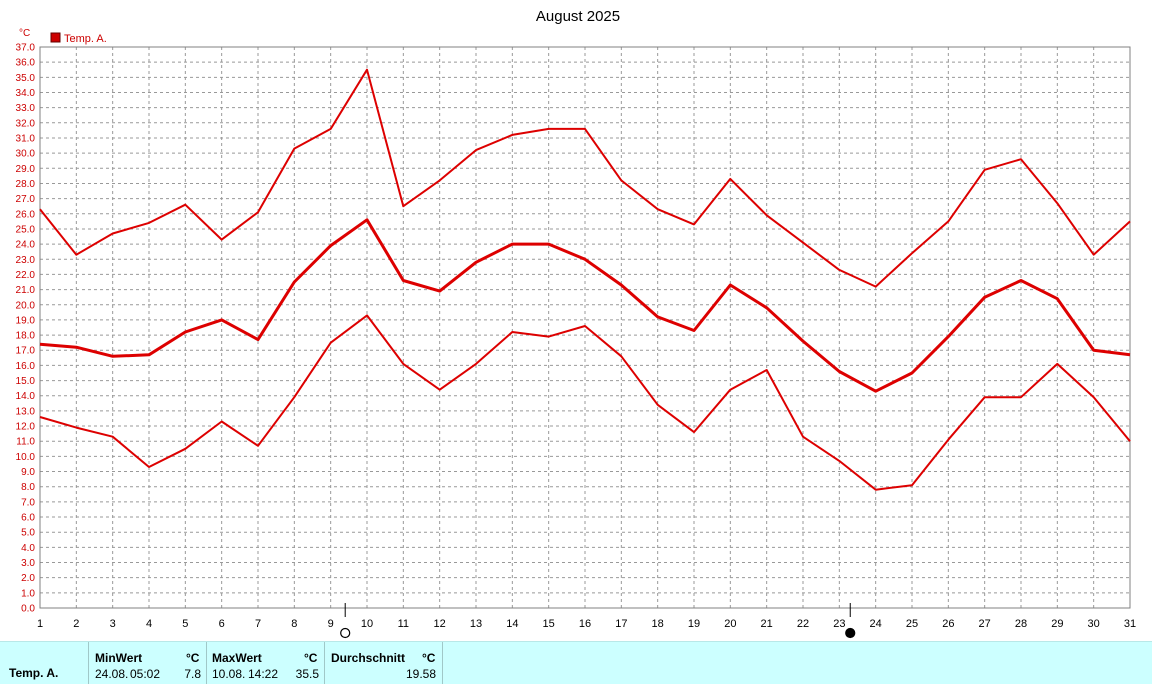 This screenshot has width=1152, height=684. I want to click on y-axis-unit: °C, so click(24, 33).